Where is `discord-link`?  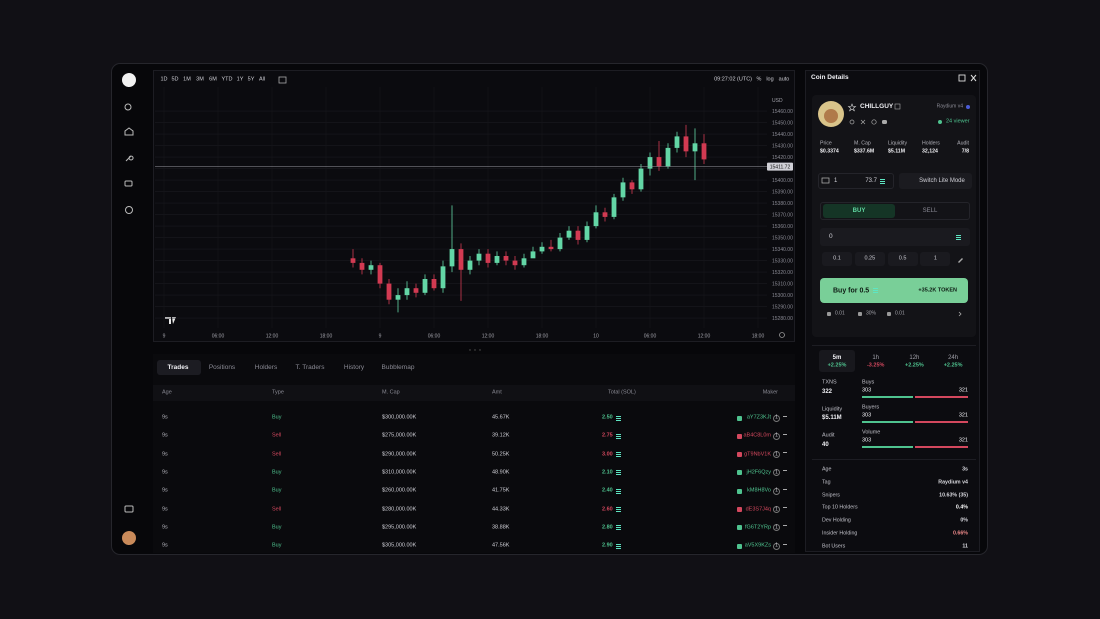 discord-link is located at coordinates (884, 122).